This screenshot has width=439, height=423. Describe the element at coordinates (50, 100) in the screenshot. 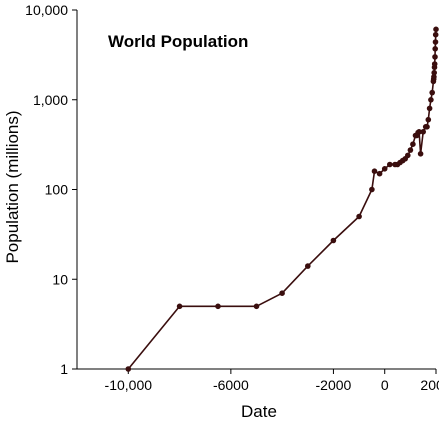

I see `y-tick-label: 1,000` at that location.